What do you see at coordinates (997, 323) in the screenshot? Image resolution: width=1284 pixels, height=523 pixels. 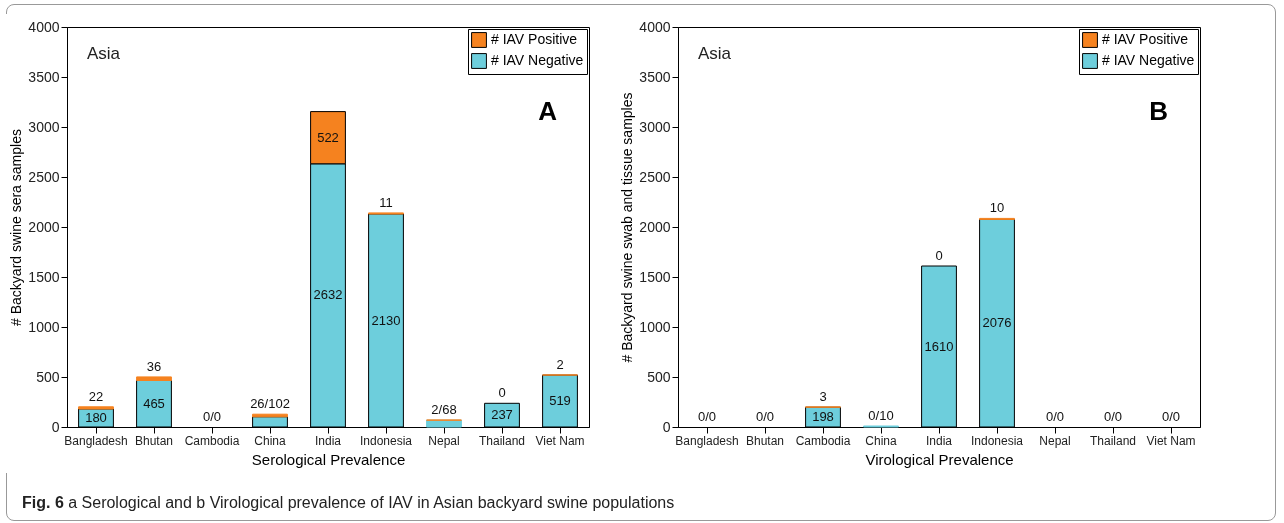 I see `data-label: 2076` at bounding box center [997, 323].